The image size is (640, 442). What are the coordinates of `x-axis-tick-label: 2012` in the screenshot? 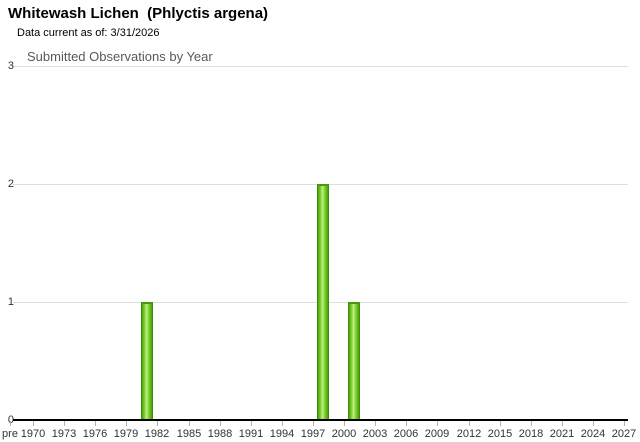 It's located at (469, 434).